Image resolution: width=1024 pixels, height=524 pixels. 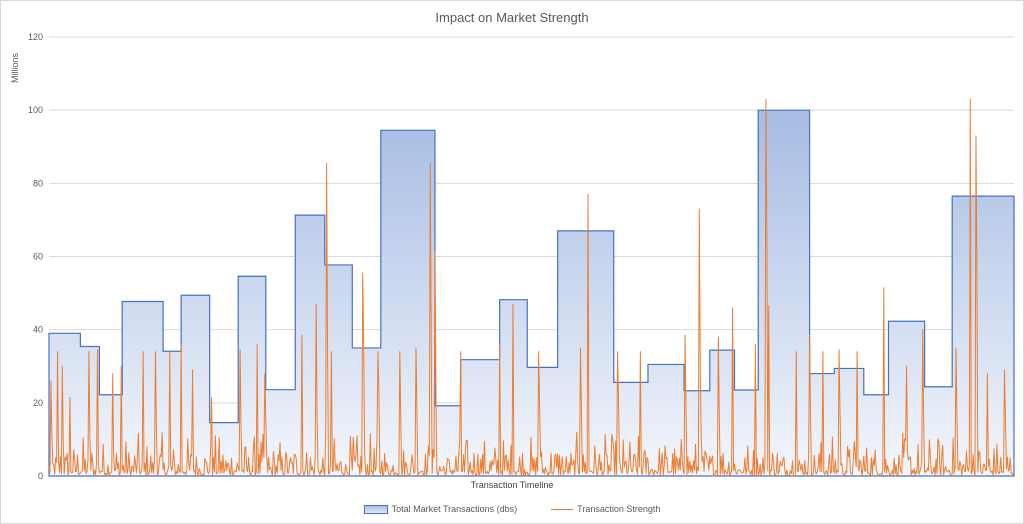 I want to click on y-tick-label-100: 100, so click(x=35, y=110).